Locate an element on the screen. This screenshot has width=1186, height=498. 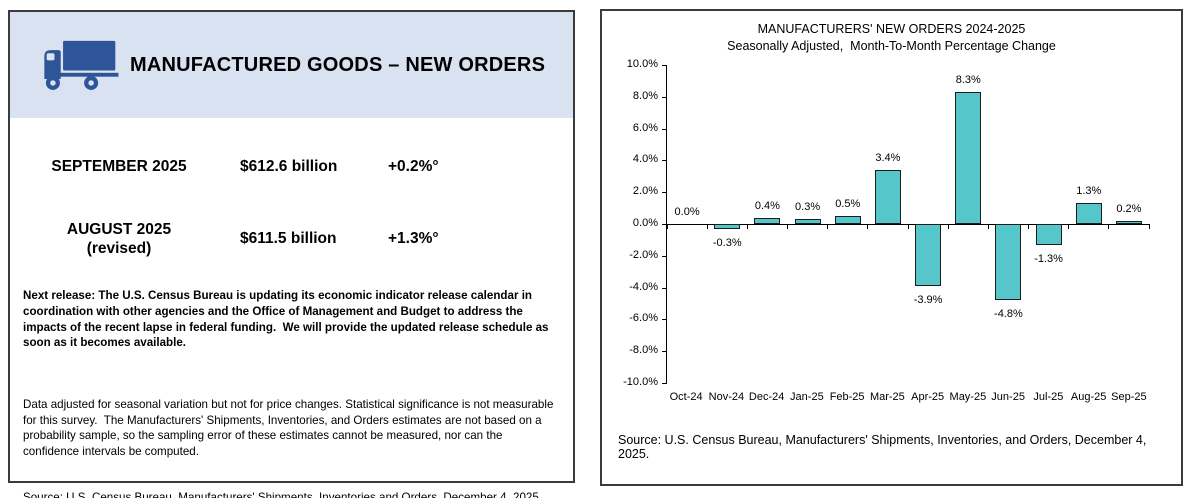
period-label: SEPTEMBER 2025 is located at coordinates (119, 166).